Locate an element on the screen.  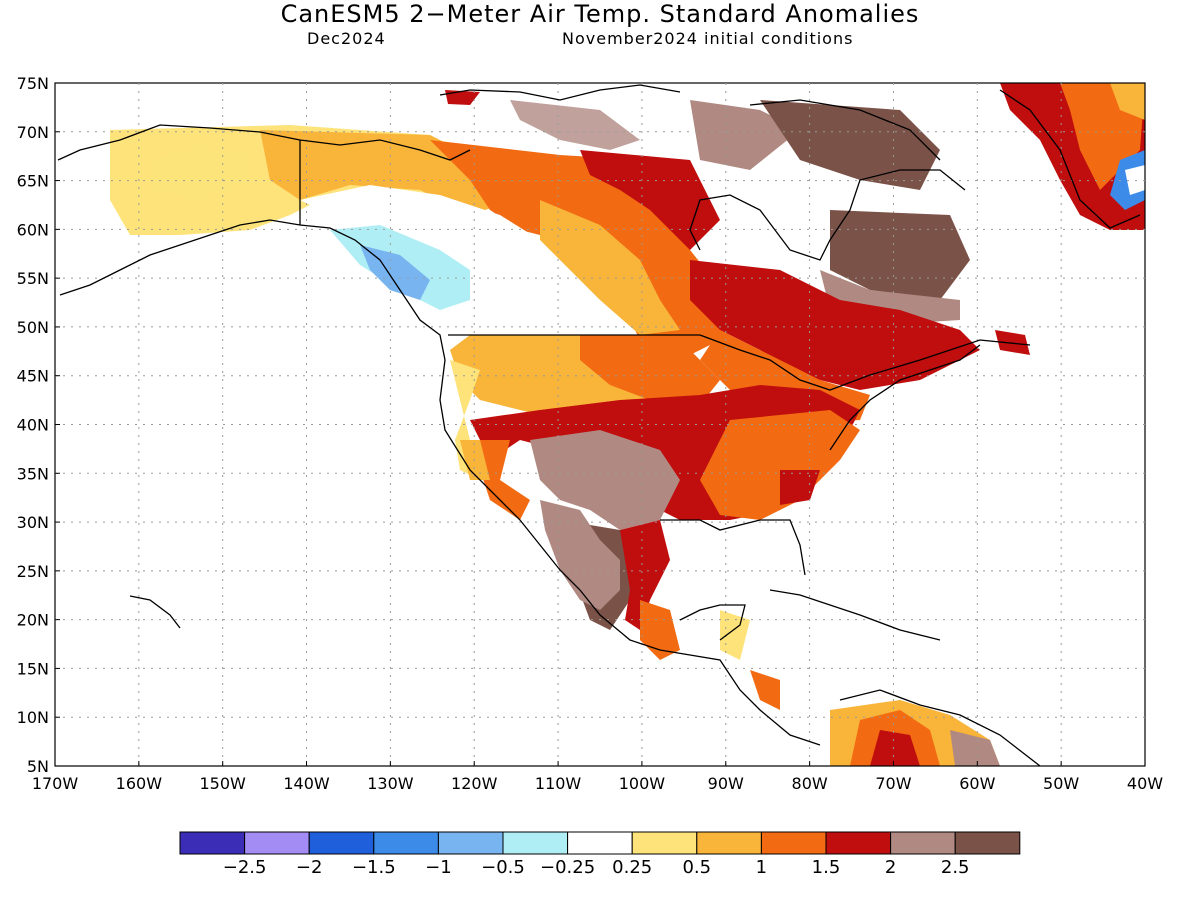
lat-label: 30N is located at coordinates (33, 522).